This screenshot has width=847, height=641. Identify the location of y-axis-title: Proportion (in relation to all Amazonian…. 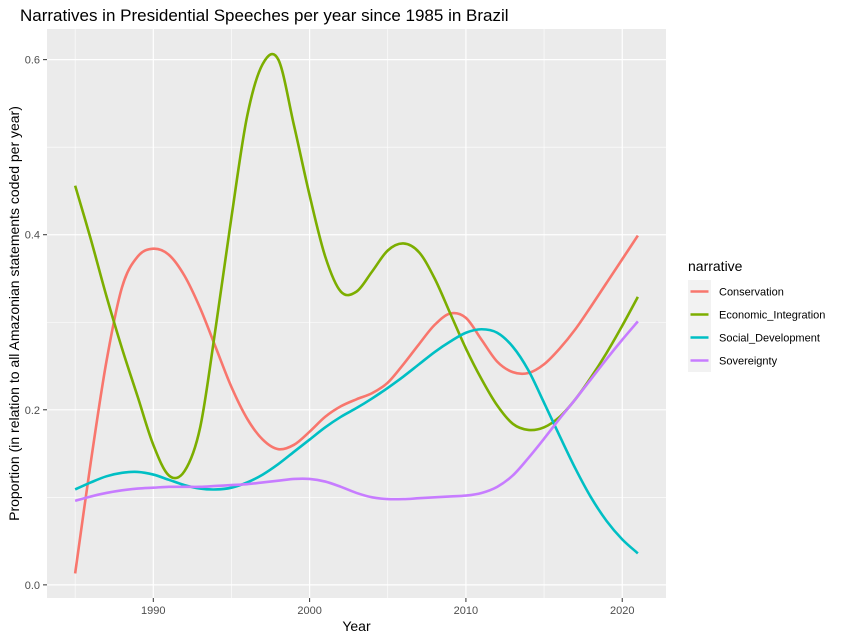
(14, 313).